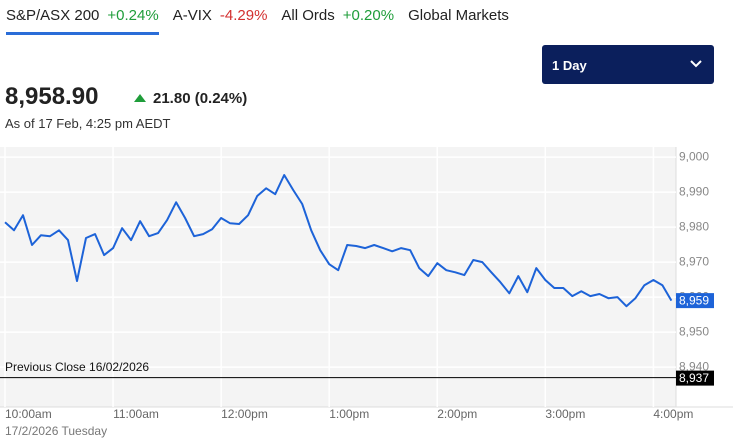 The width and height of the screenshot is (733, 447). What do you see at coordinates (244, 414) in the screenshot?
I see `x-tick-label: 12:00pm` at bounding box center [244, 414].